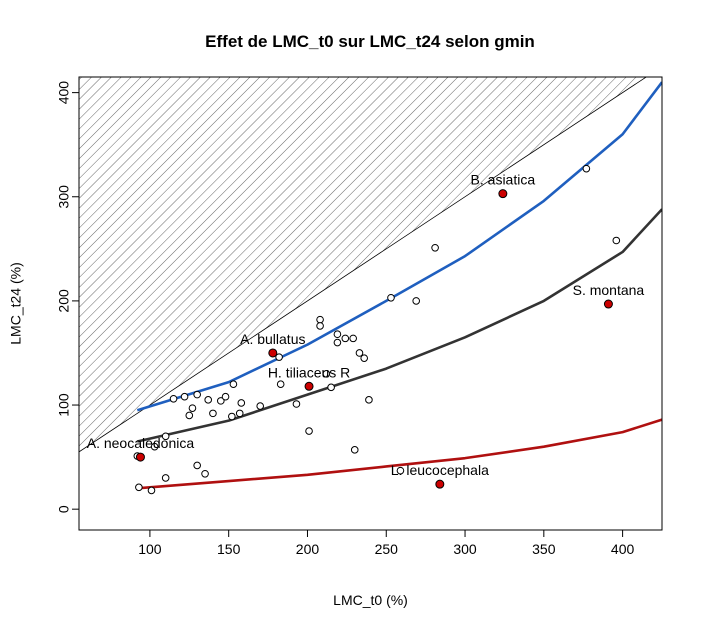 This screenshot has width=703, height=628. I want to click on point-label: S. montana, so click(609, 290).